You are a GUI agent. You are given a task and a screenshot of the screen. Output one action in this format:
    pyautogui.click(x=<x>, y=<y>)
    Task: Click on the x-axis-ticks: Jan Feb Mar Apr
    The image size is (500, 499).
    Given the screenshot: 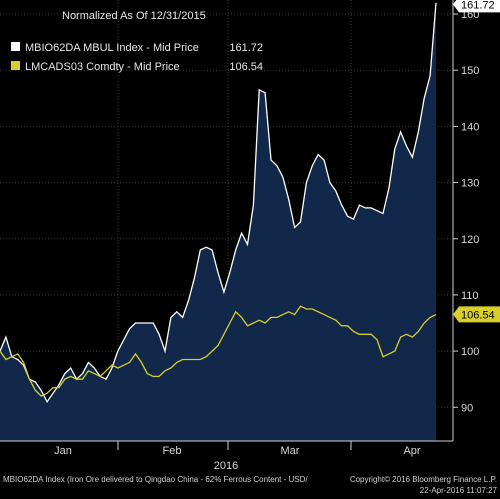 What is the action you would take?
    pyautogui.click(x=237, y=449)
    